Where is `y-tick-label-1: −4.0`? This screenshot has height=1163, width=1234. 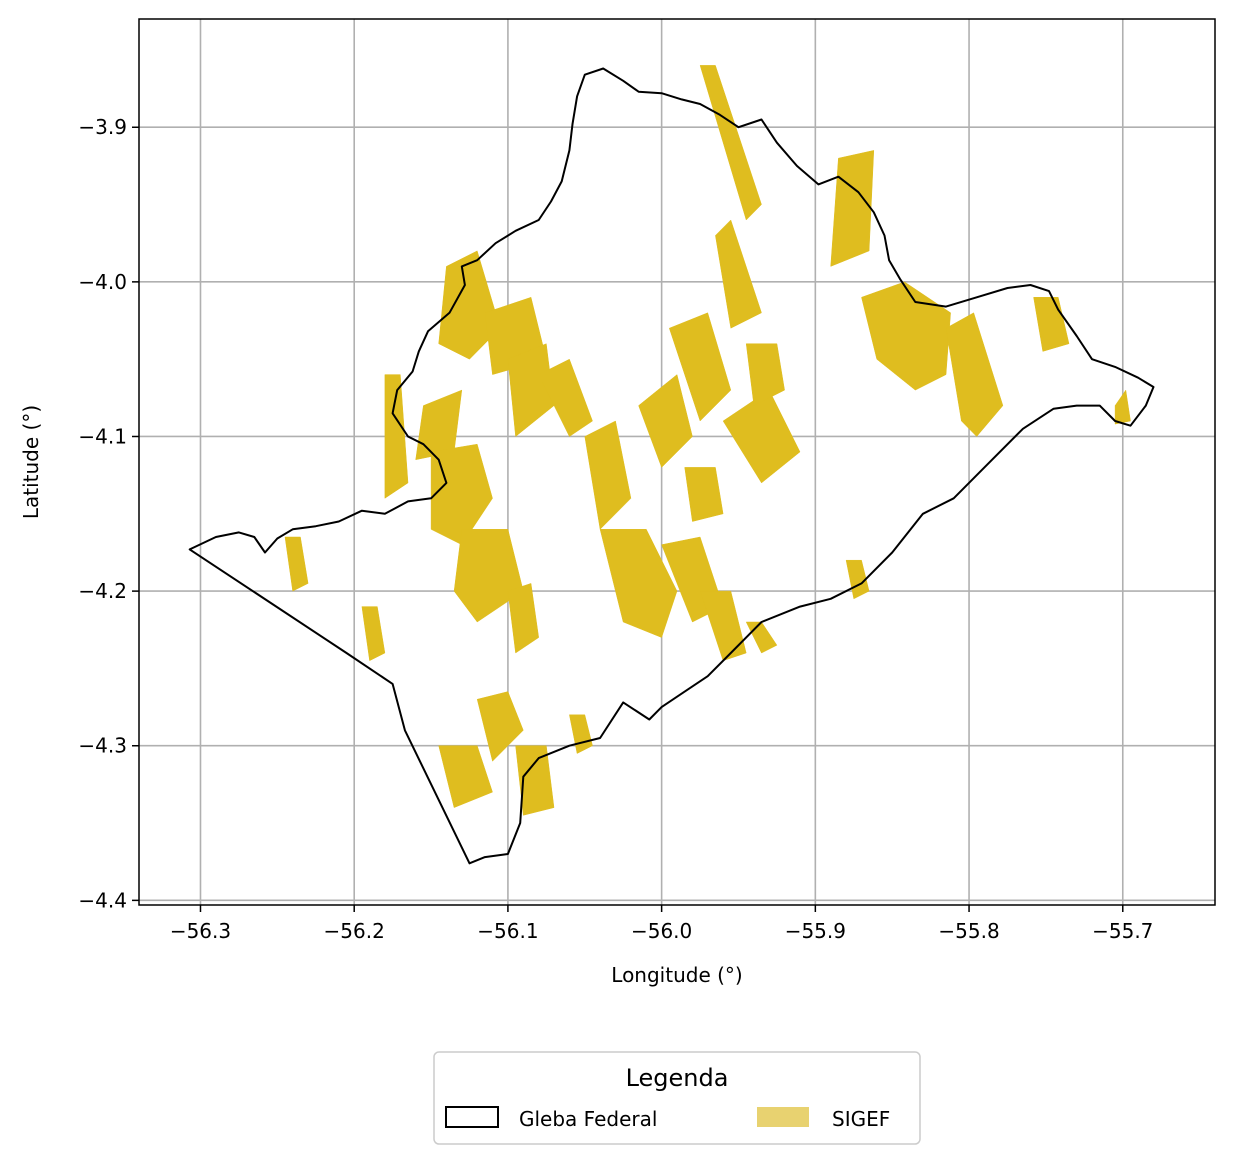
y-tick-label-1: −4.0 is located at coordinates (102, 282).